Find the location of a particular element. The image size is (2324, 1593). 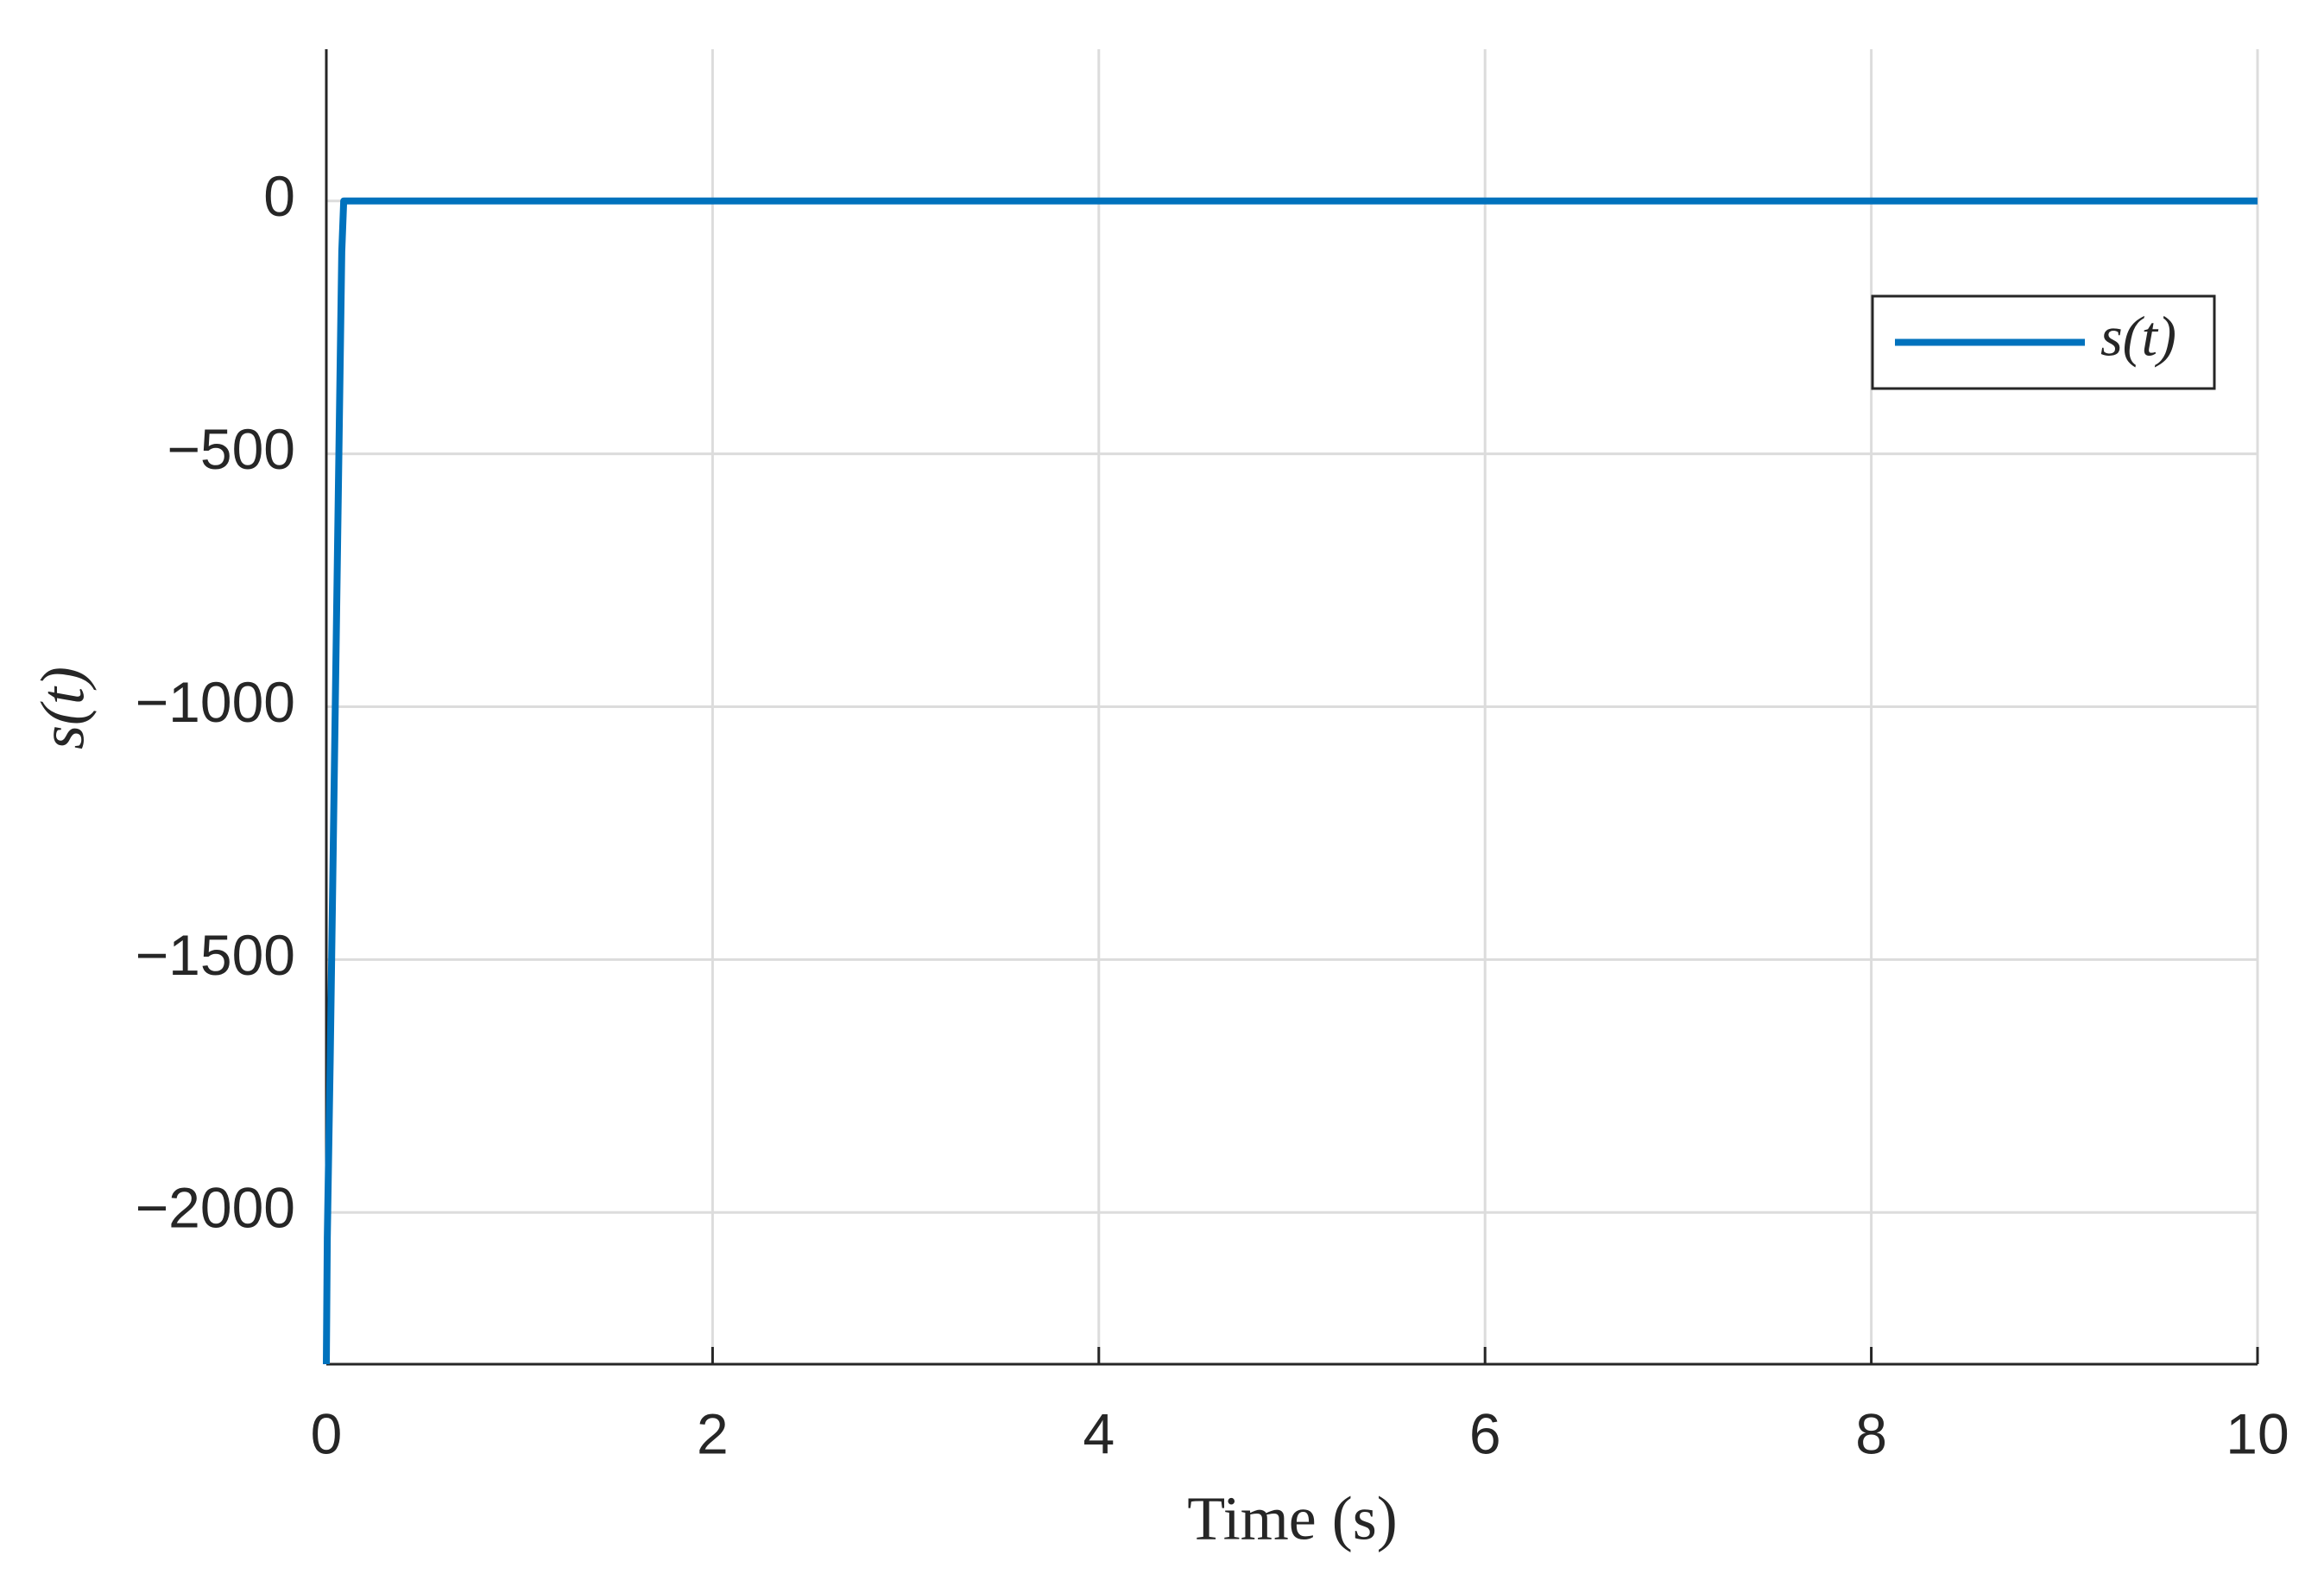

x-tick-label: 6 is located at coordinates (1485, 1433).